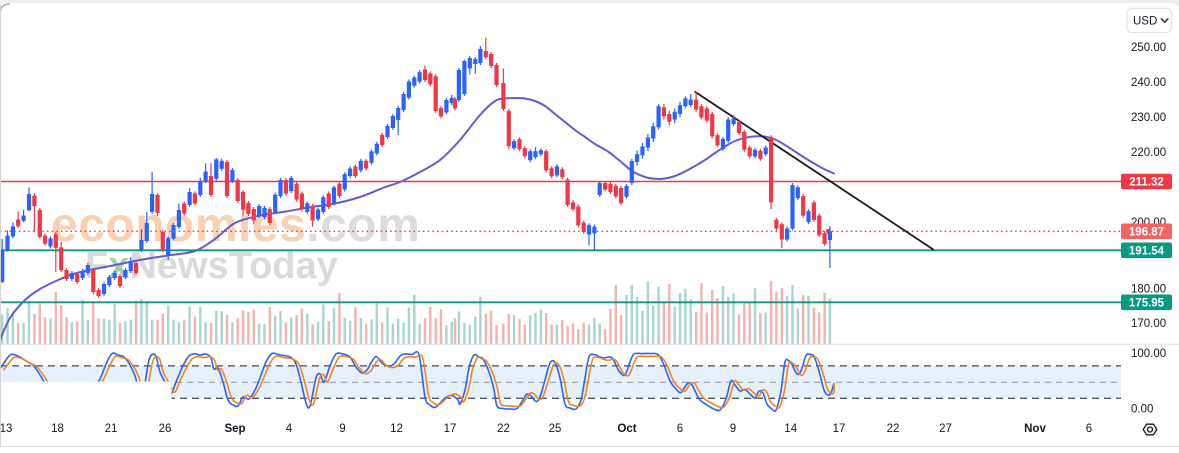  What do you see at coordinates (1146, 232) in the screenshot?
I see `svg-text: 196.87` at bounding box center [1146, 232].